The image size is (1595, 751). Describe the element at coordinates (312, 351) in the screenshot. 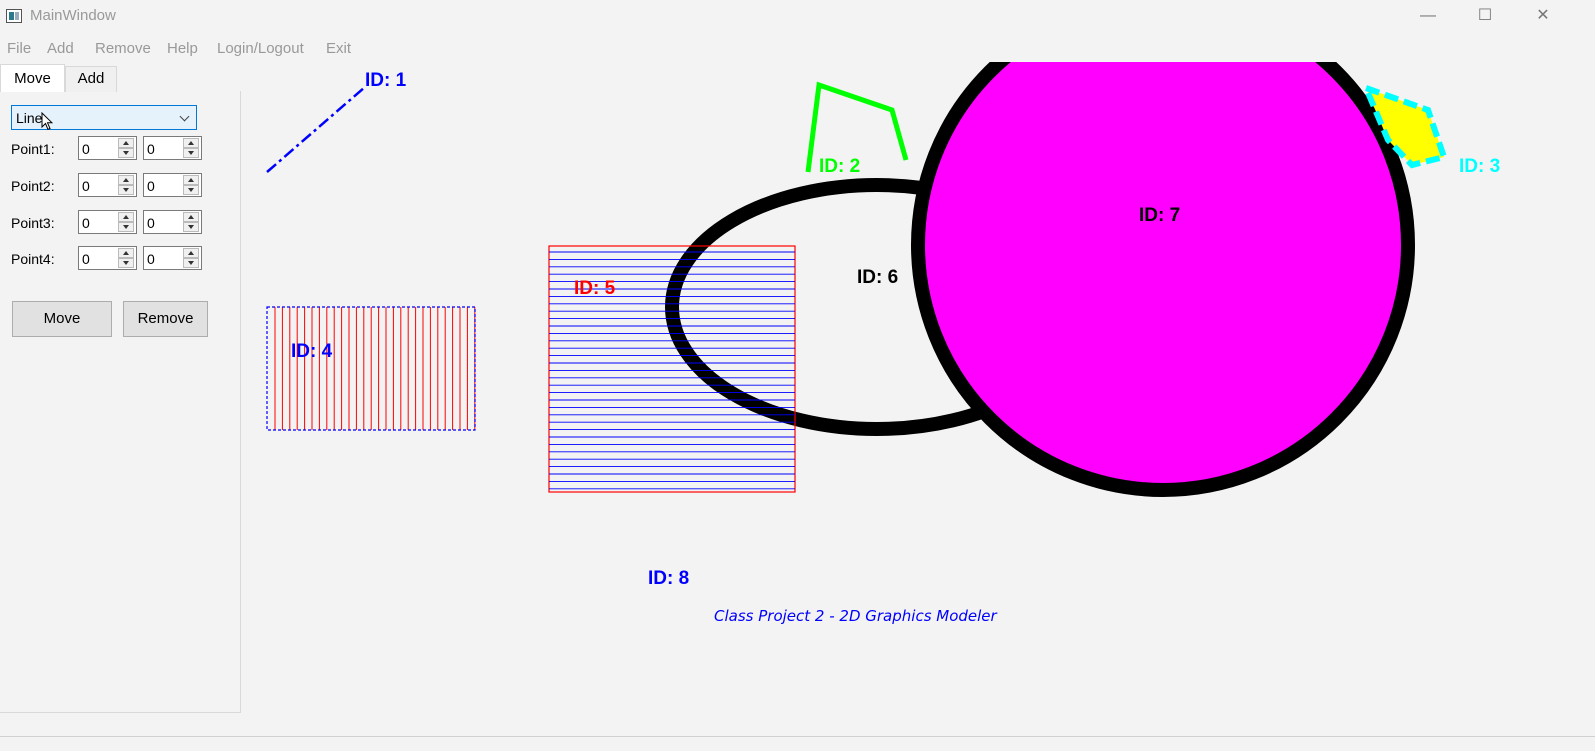

I see `shape-id-label-4: ID: 4` at that location.